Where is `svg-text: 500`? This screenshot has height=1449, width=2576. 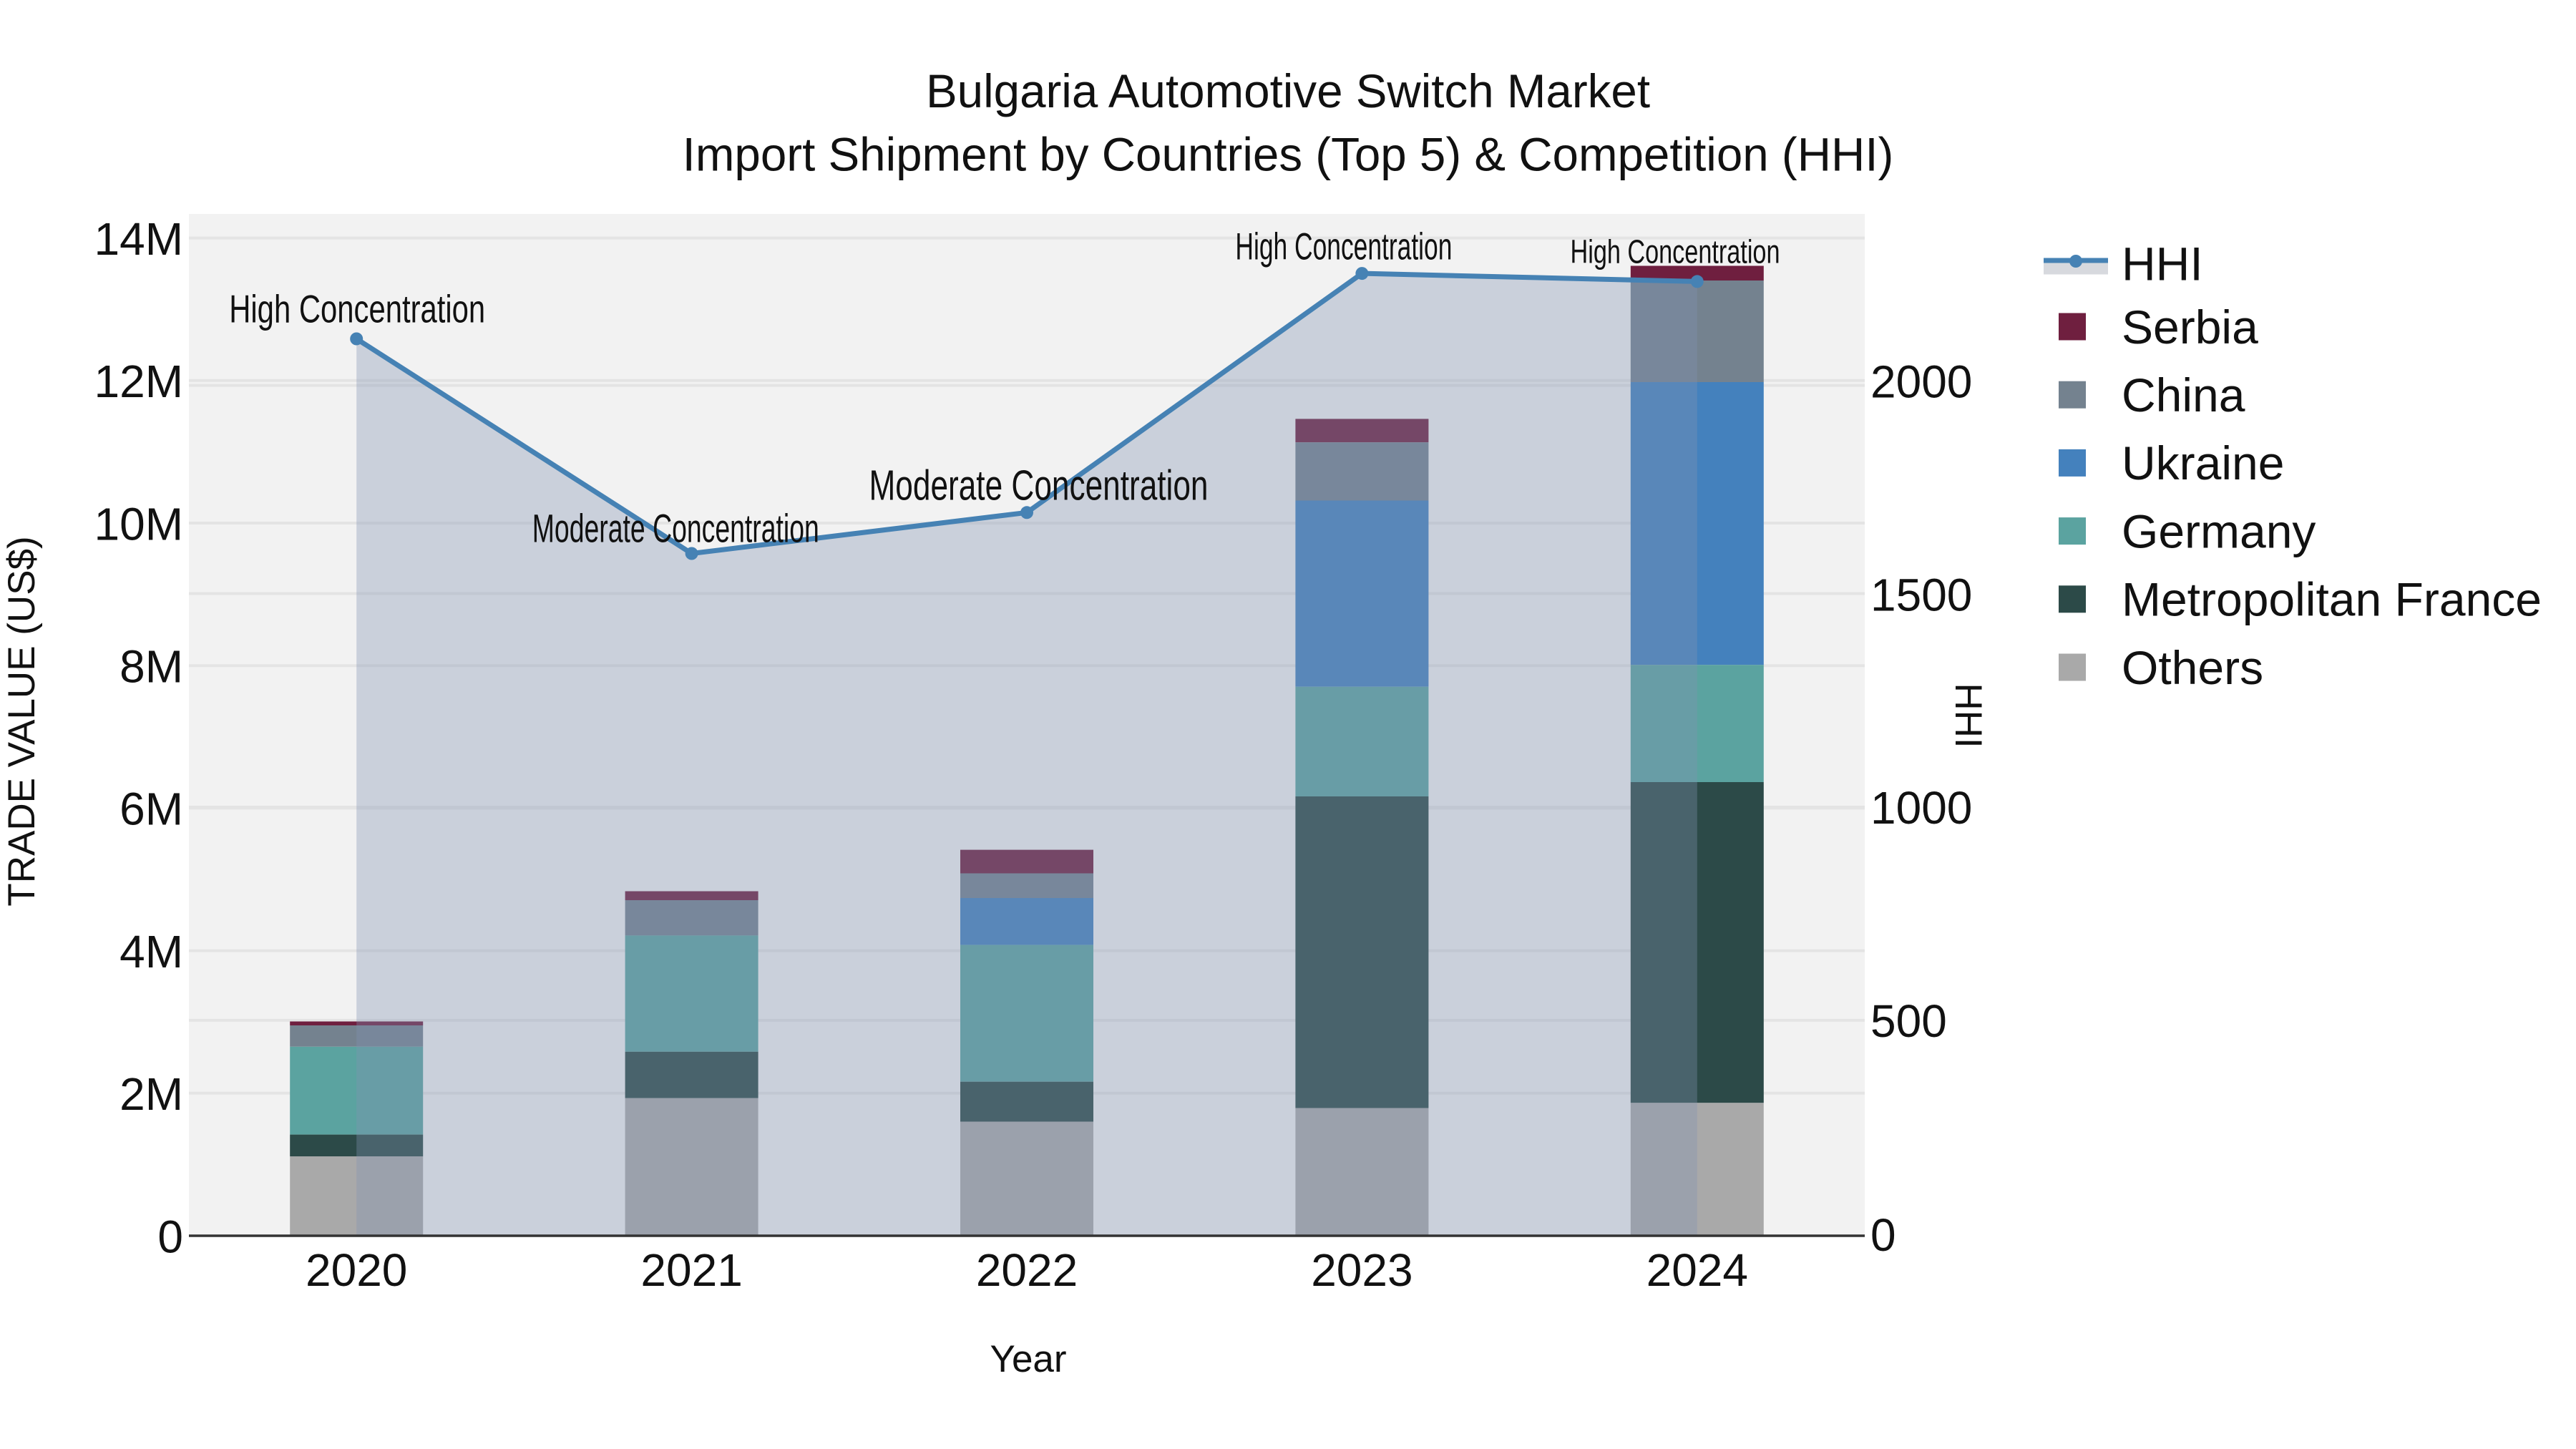 svg-text: 500 is located at coordinates (1908, 1021).